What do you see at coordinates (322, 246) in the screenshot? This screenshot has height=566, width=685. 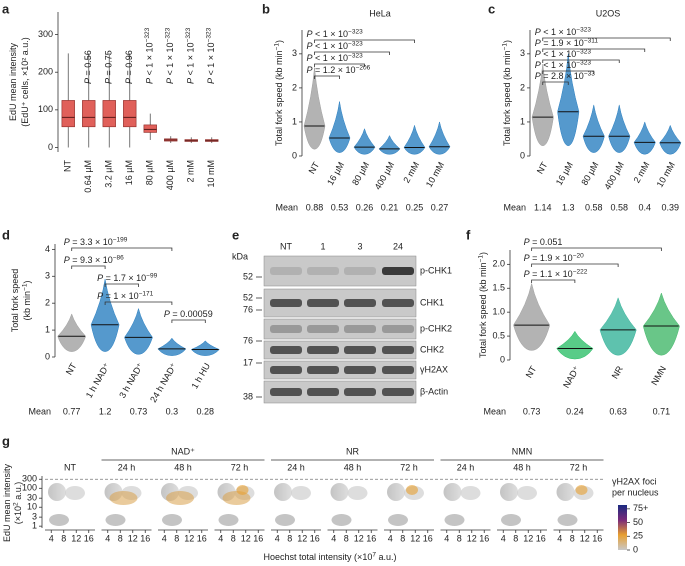 I see `lane-label: 1` at bounding box center [322, 246].